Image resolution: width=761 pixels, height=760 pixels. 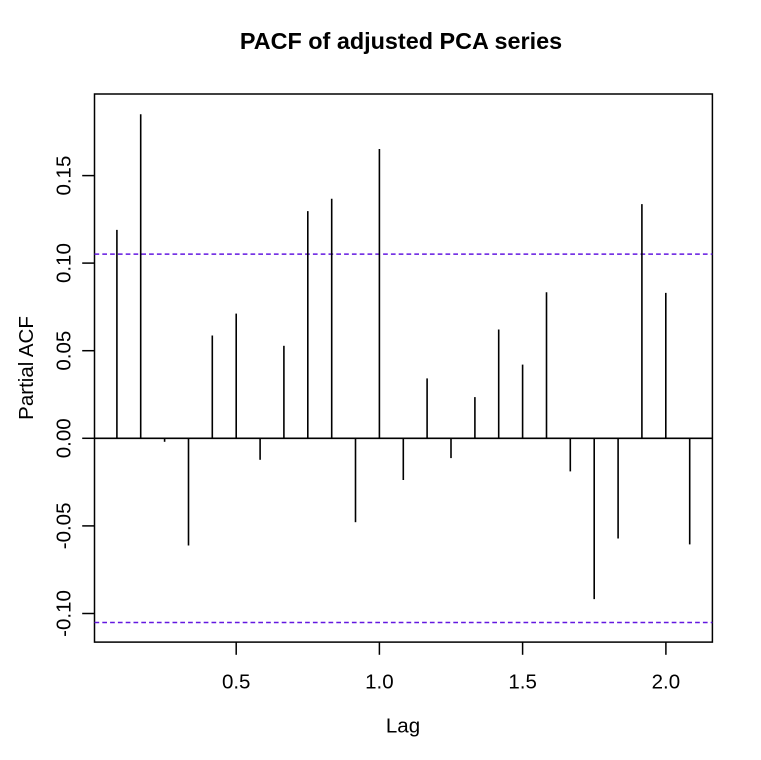 I want to click on svg-text: -0.05, so click(x=64, y=526).